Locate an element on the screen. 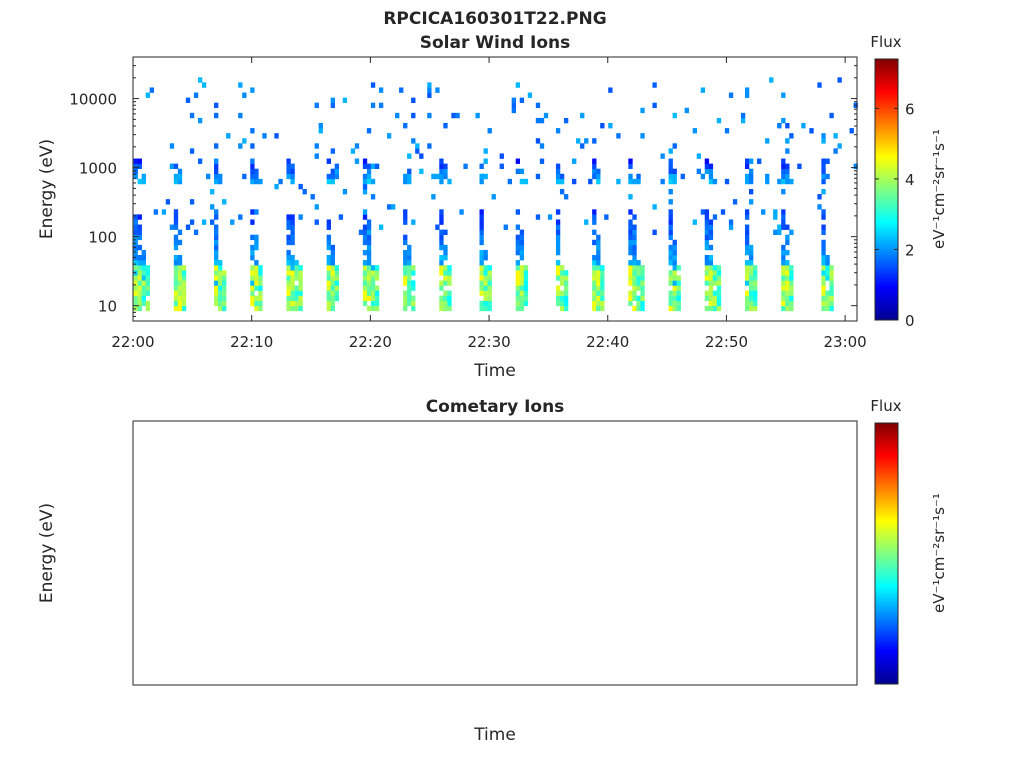 This screenshot has height=768, width=1024. colorbar-ticks: 0 2 4 6 is located at coordinates (895, 215).